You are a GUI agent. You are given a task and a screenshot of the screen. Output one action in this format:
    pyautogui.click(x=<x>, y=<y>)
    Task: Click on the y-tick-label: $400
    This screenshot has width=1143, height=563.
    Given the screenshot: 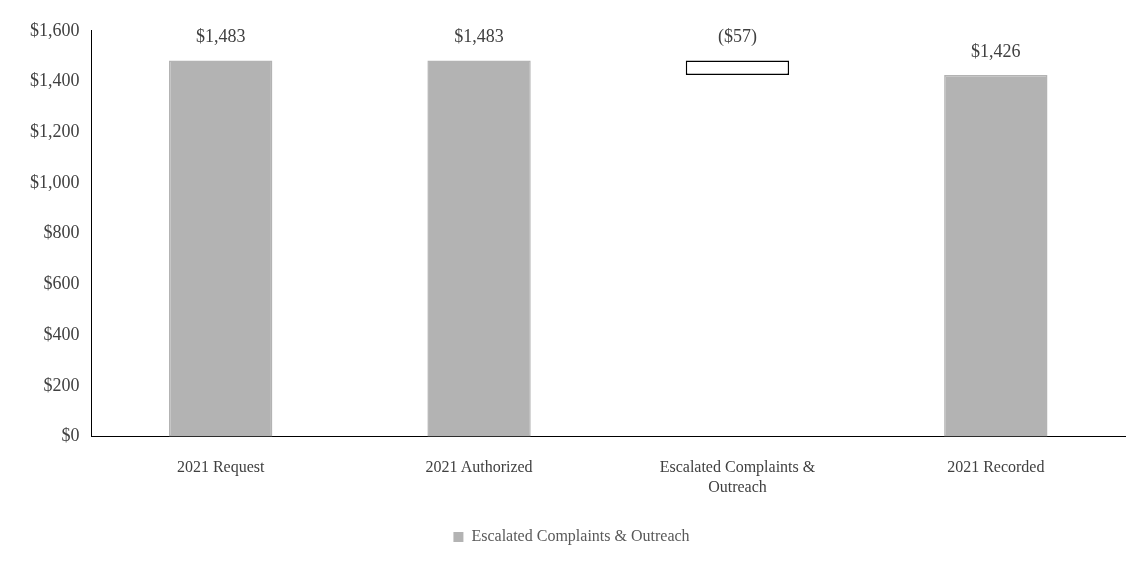 What is the action you would take?
    pyautogui.click(x=61, y=333)
    